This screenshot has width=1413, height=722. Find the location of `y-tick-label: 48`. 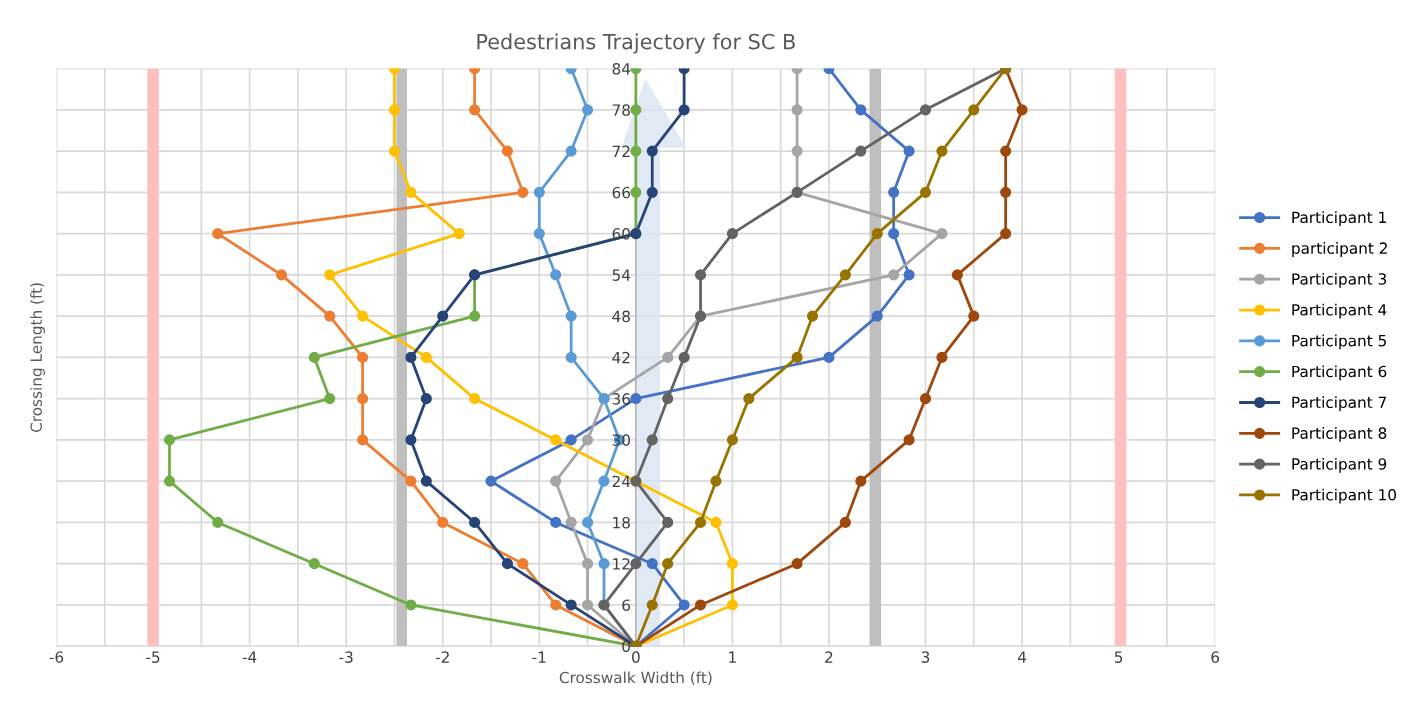

y-tick-label: 48 is located at coordinates (621, 316).